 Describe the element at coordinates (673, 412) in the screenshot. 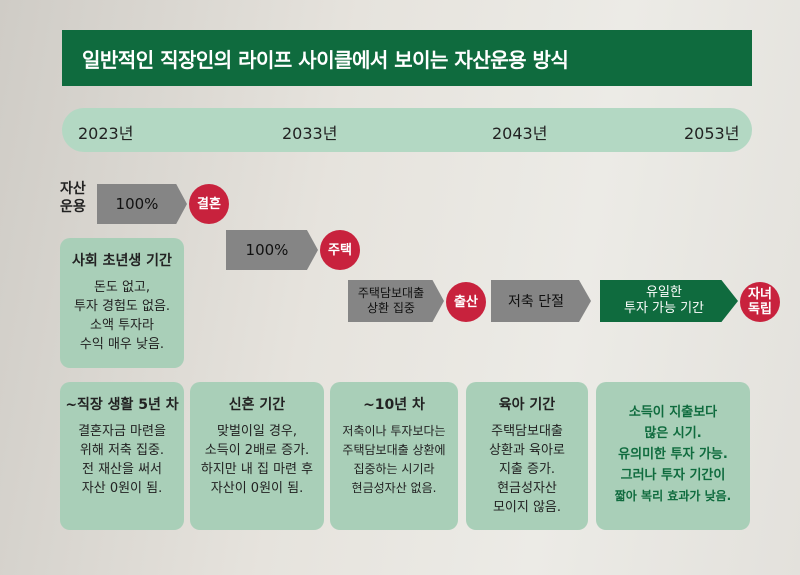

I see `stage-text: 소득이 지출보다` at that location.